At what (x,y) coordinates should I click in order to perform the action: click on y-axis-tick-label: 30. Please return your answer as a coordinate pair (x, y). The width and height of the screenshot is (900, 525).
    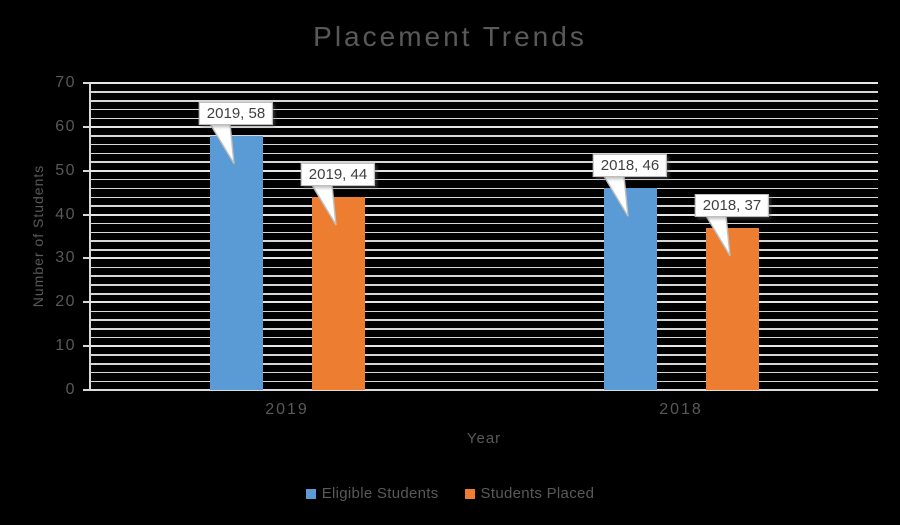
    Looking at the image, I should click on (65, 258).